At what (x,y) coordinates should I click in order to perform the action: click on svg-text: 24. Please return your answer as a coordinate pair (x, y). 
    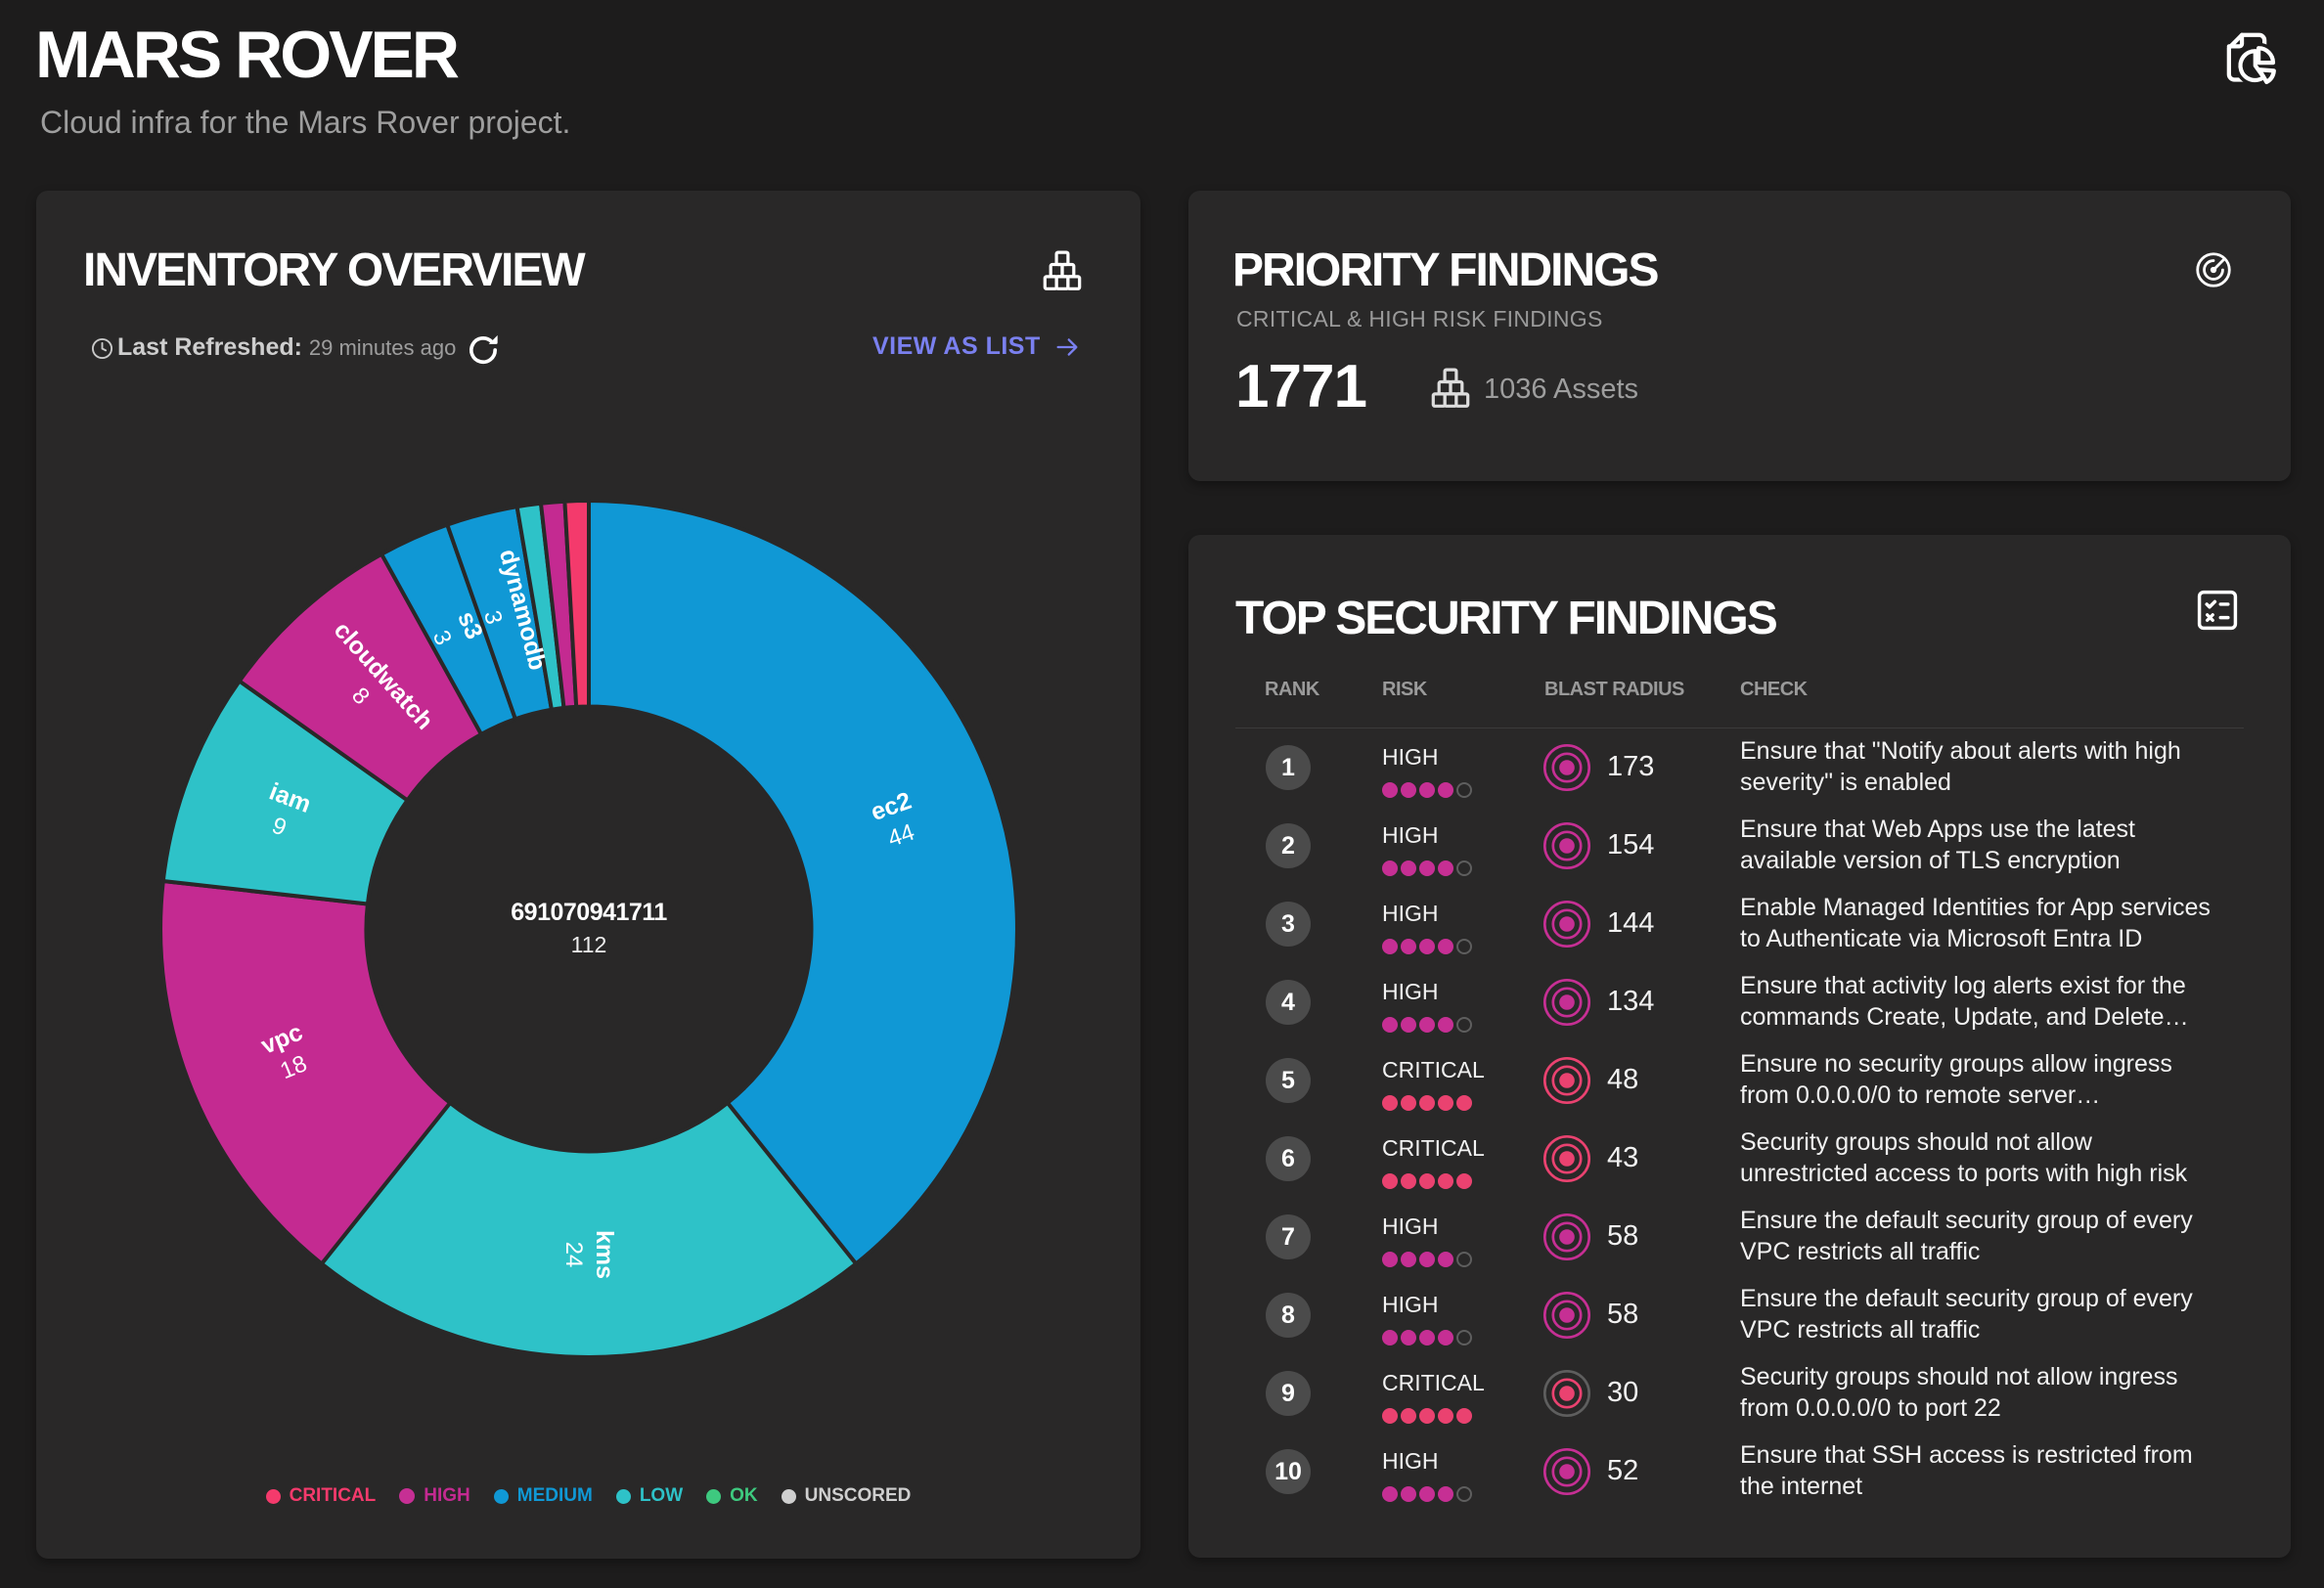
    Looking at the image, I should click on (573, 1255).